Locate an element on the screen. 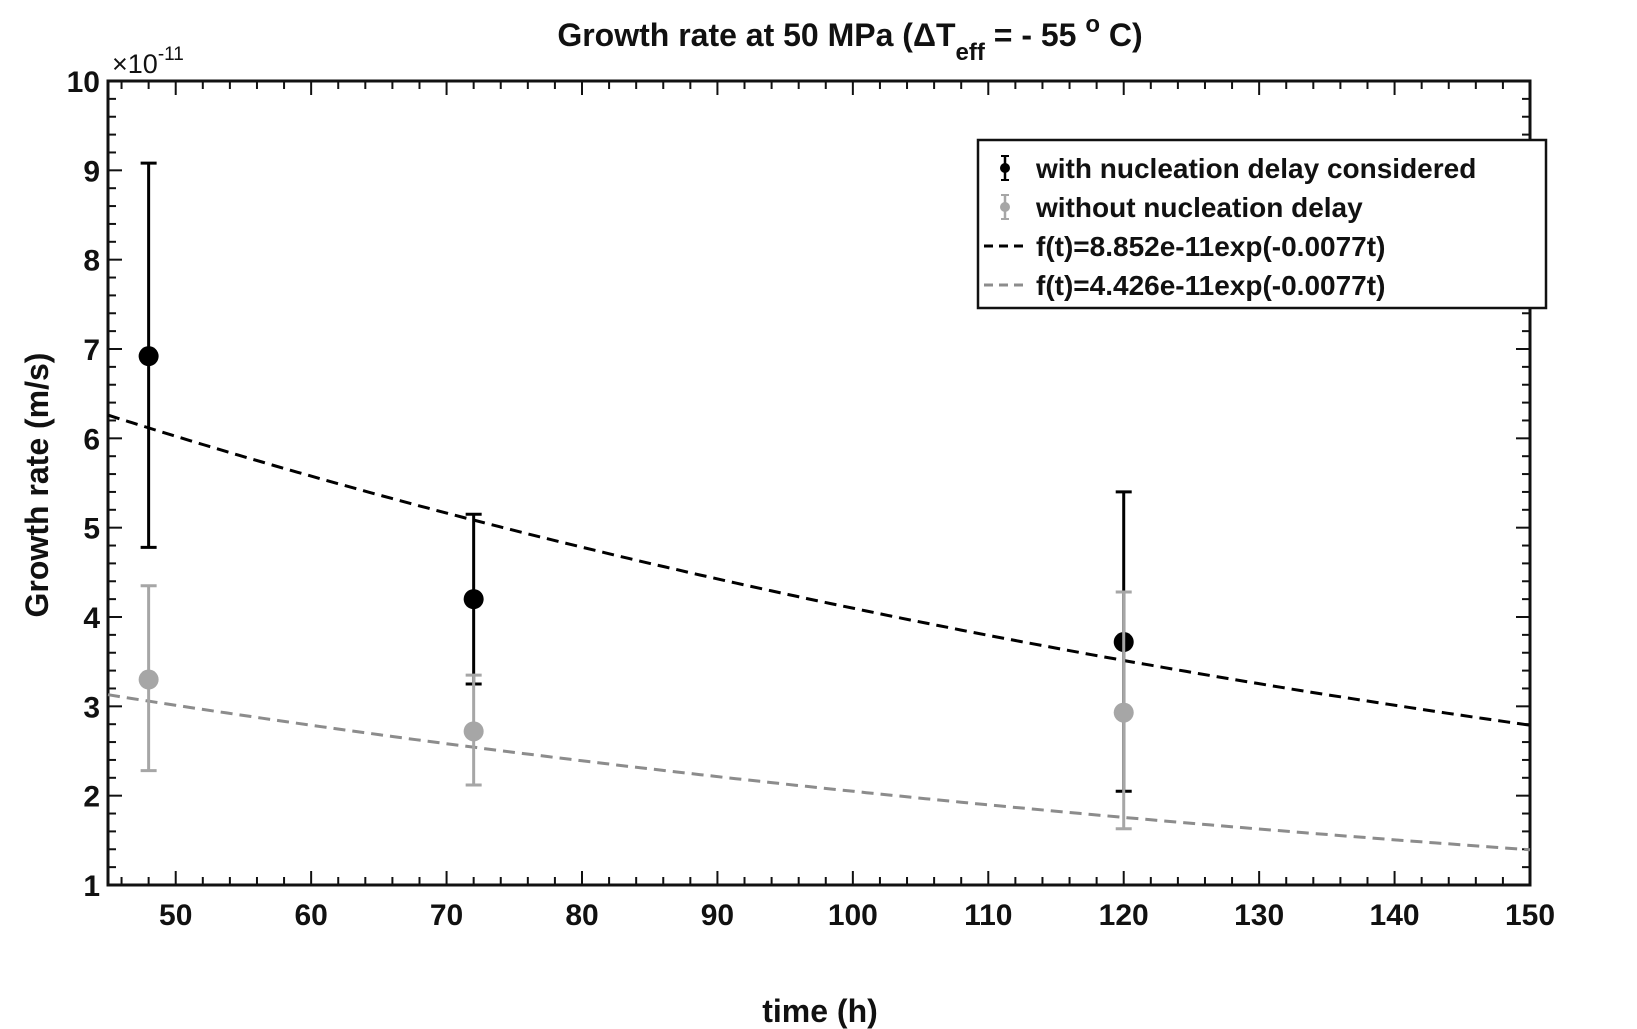  x-tick-label: 90 is located at coordinates (717, 915).